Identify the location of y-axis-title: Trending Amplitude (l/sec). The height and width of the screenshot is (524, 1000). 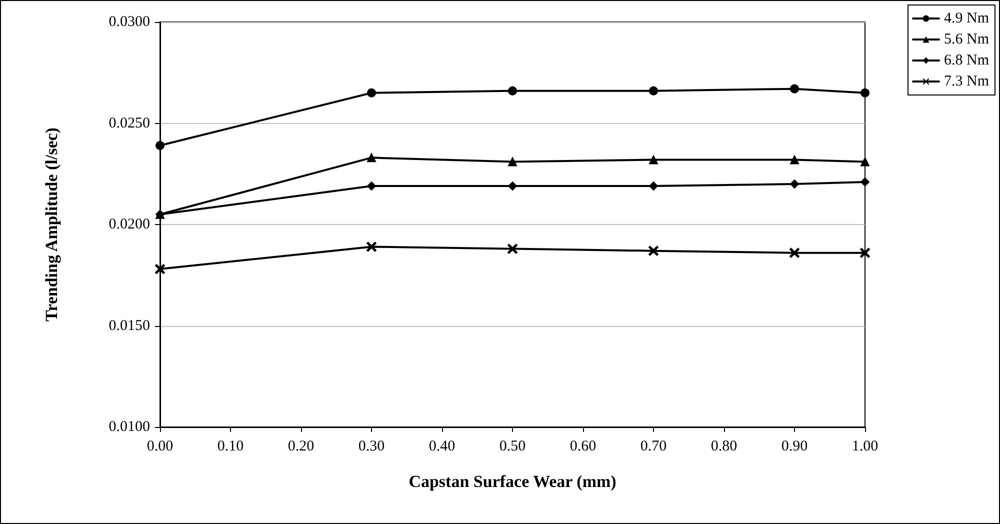
(51, 225).